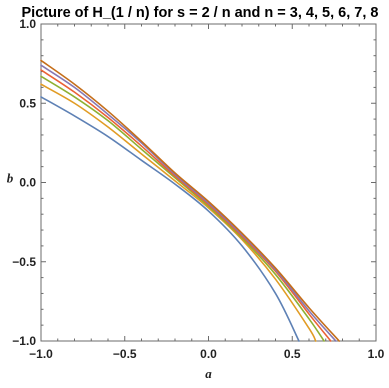 The height and width of the screenshot is (388, 389). I want to click on y-axis-label: b, so click(10, 178).